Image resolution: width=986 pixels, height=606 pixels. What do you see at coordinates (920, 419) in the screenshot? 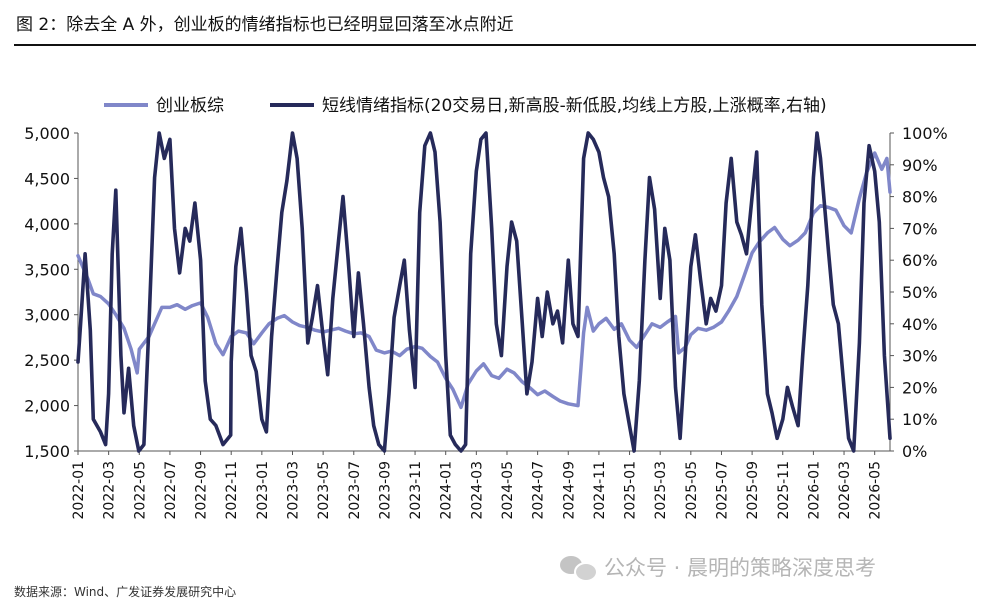
I see `y-right-tick-label: 10%` at bounding box center [920, 419].